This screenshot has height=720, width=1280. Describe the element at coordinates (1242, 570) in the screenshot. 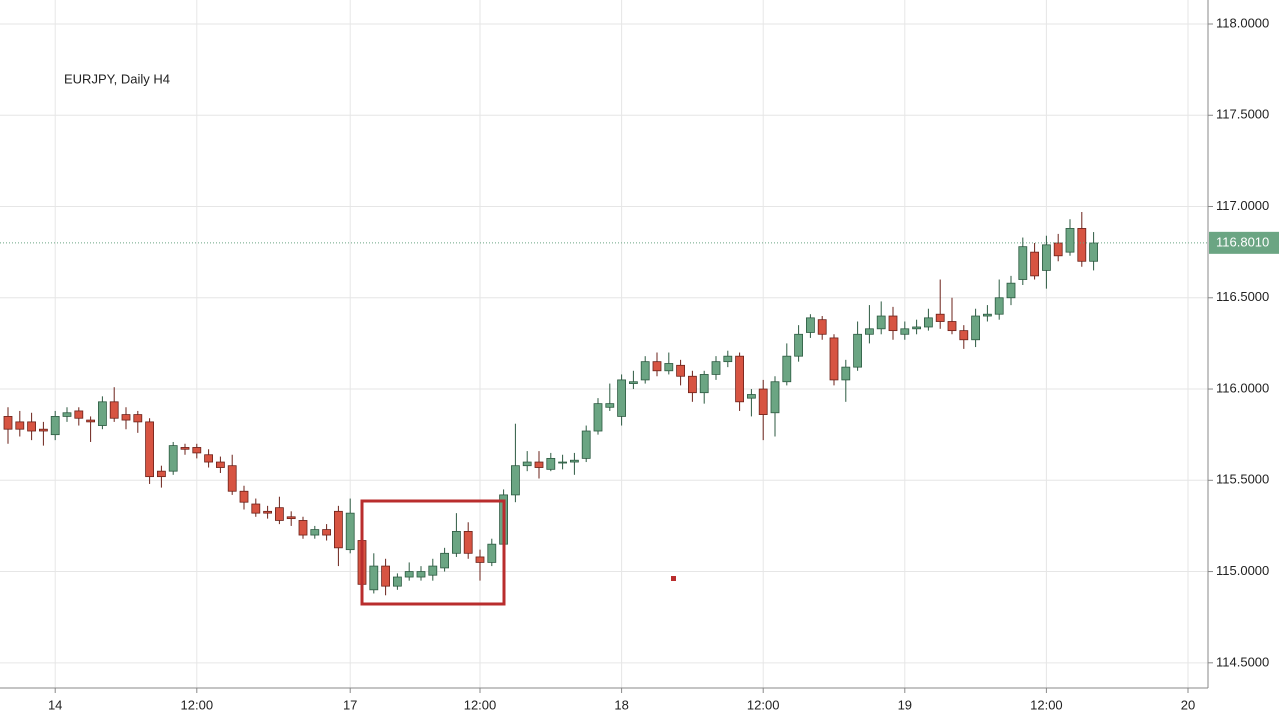

I see `y-tick-label: 115.0000` at that location.